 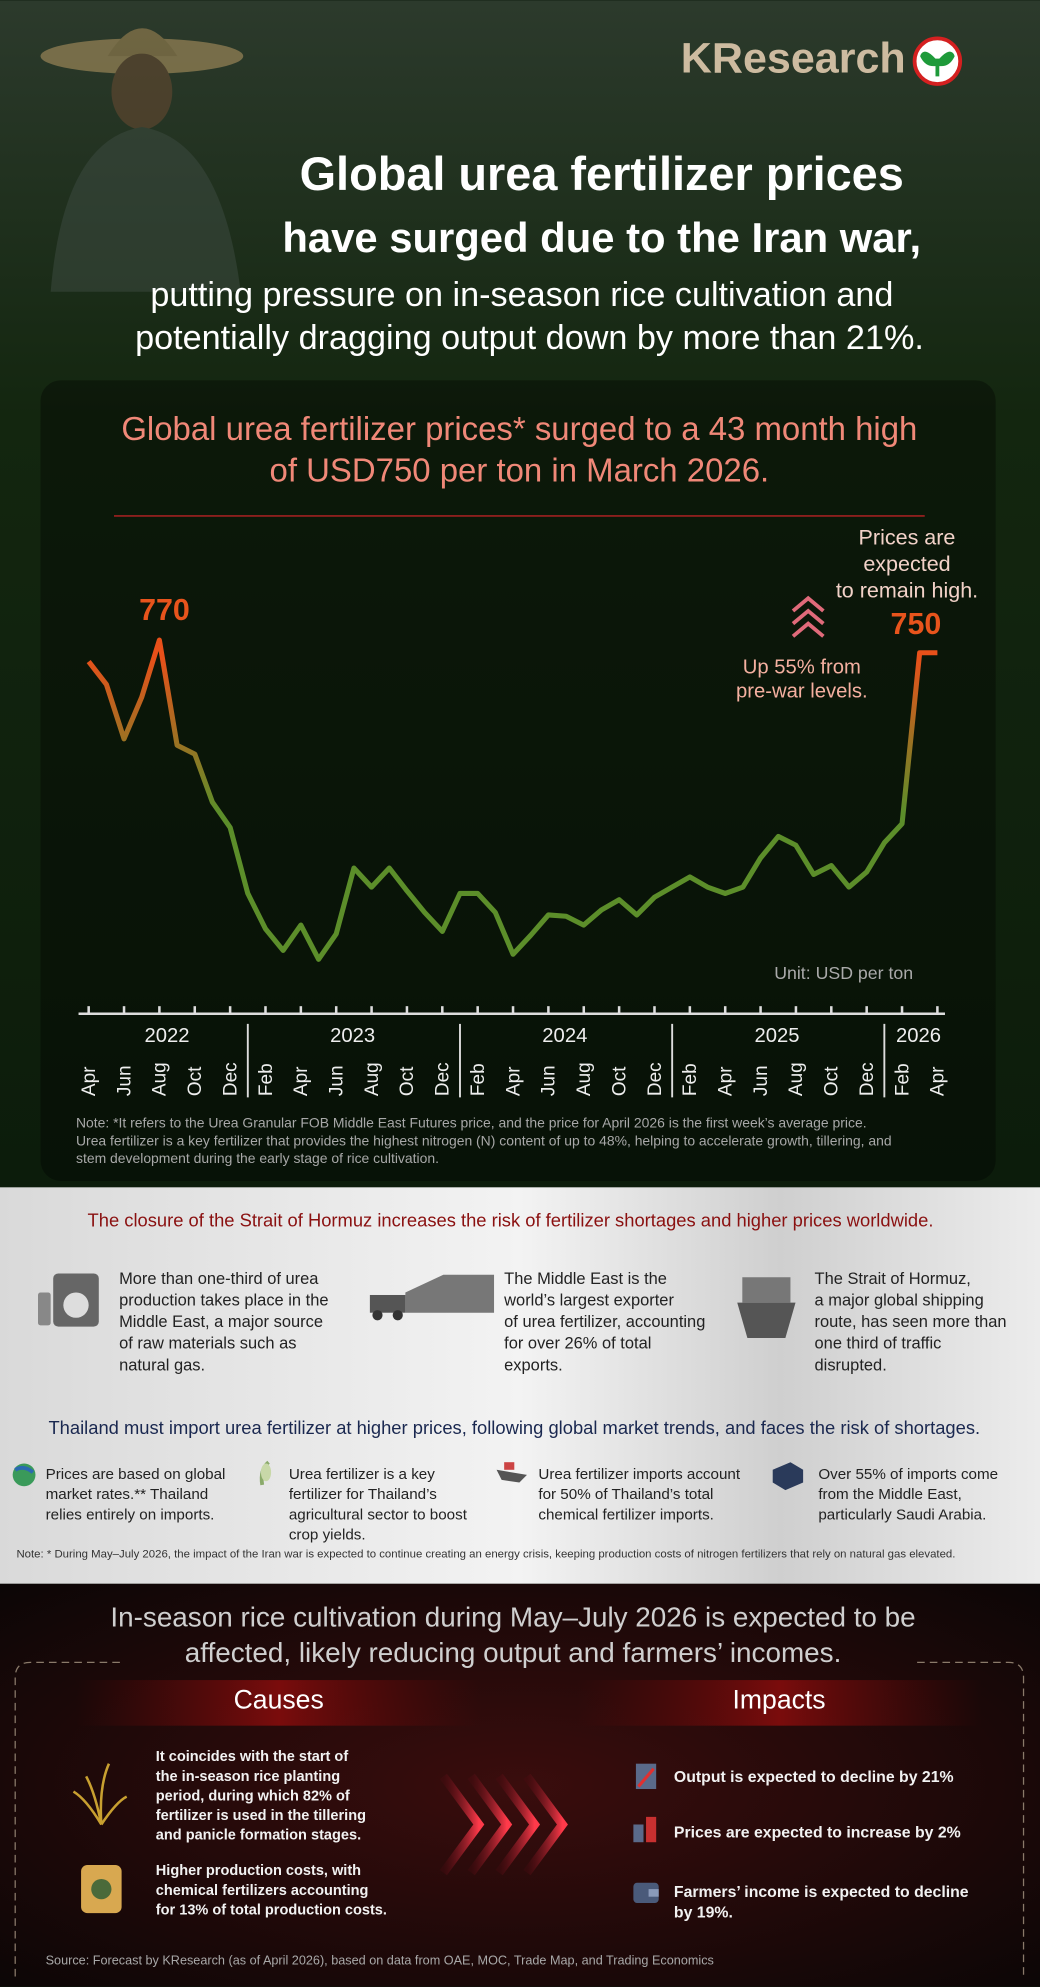 What do you see at coordinates (918, 1036) in the screenshot?
I see `year-label: 2026` at bounding box center [918, 1036].